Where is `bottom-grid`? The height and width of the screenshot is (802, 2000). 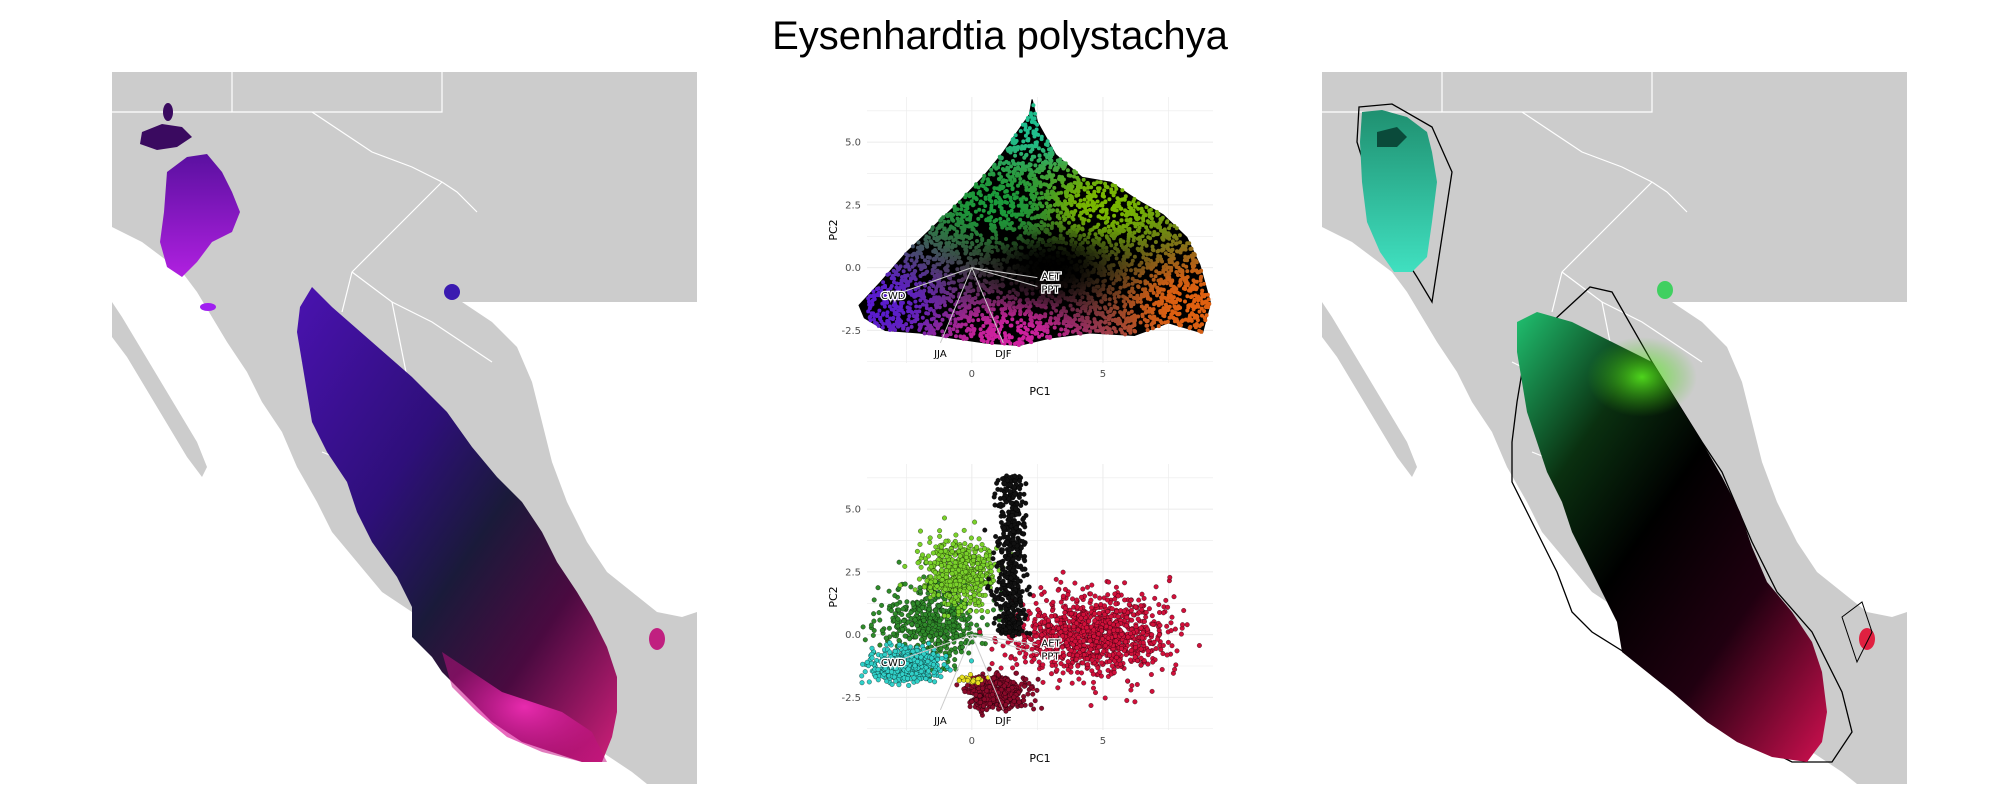
bottom-grid is located at coordinates (1040, 597).